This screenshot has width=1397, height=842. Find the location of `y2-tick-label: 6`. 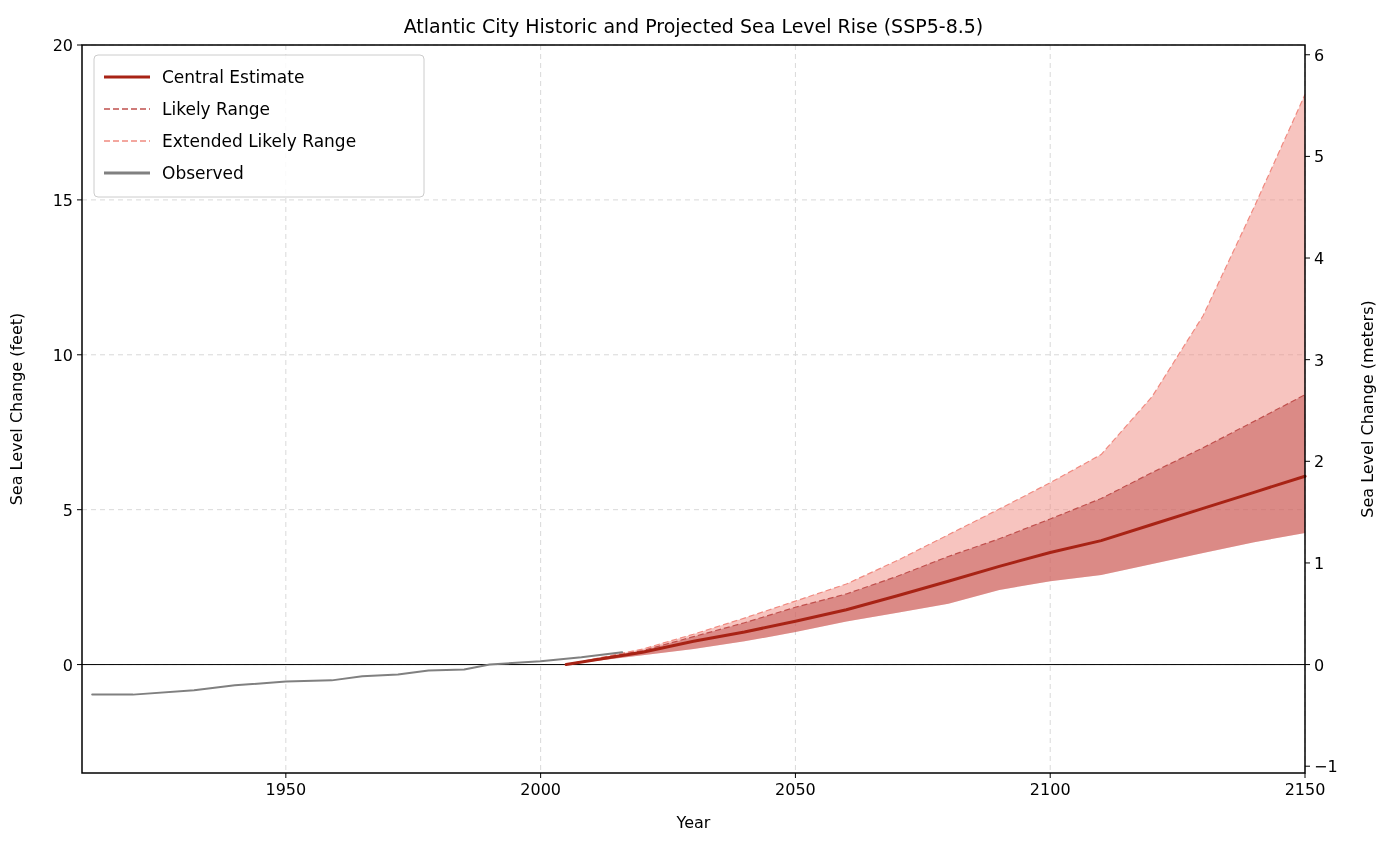

y2-tick-label: 6 is located at coordinates (1319, 55).